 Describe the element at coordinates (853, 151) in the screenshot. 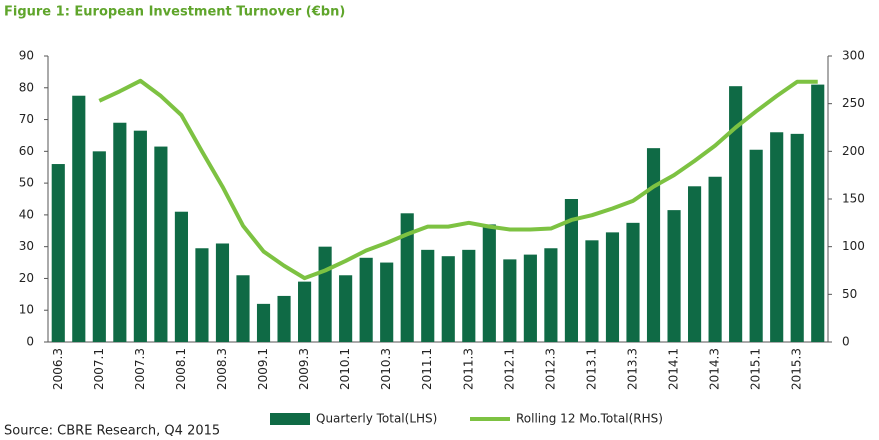

I see `y2-tick-label: 200` at that location.